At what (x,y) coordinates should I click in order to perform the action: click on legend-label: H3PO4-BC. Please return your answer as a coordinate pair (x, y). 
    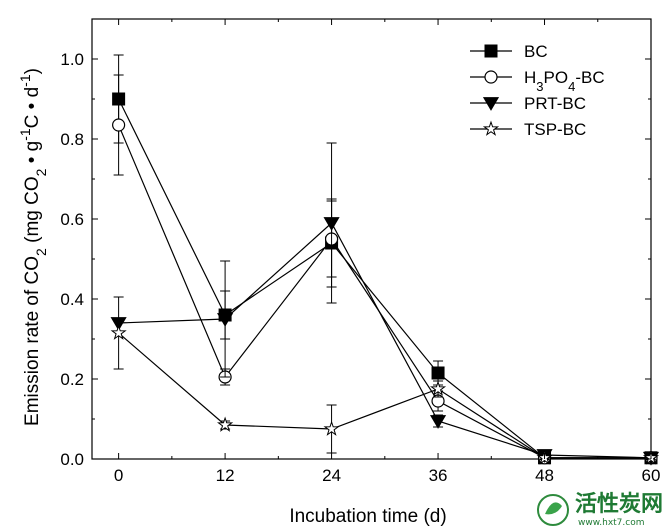
    Looking at the image, I should click on (564, 81).